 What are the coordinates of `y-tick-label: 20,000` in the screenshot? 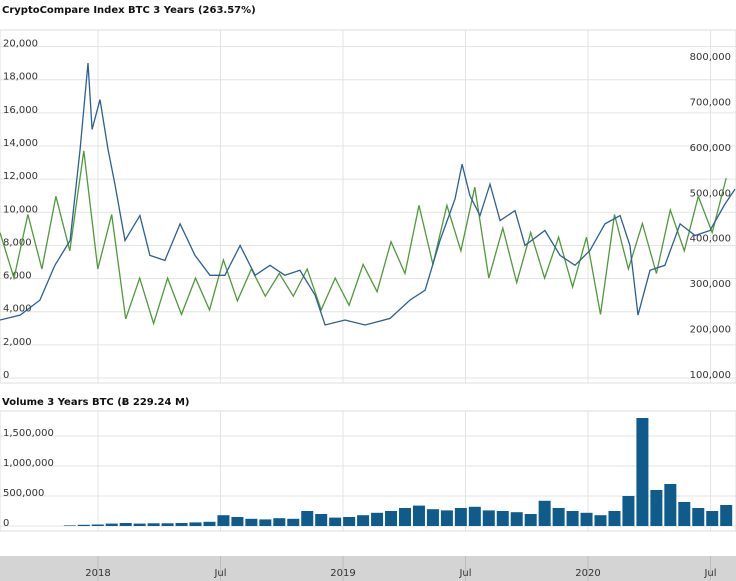 It's located at (20, 44).